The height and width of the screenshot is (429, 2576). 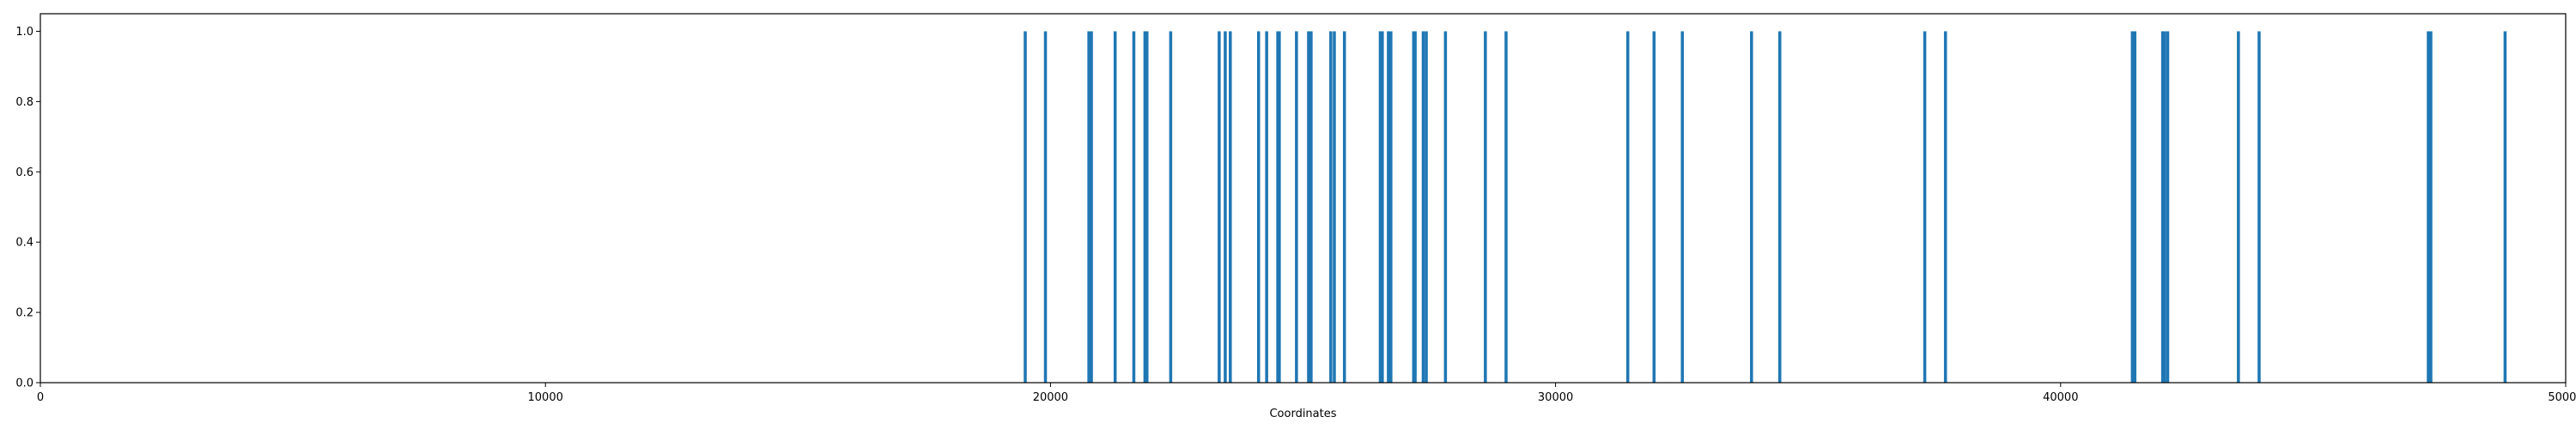 I want to click on y-tick-label: 0.6, so click(x=24, y=172).